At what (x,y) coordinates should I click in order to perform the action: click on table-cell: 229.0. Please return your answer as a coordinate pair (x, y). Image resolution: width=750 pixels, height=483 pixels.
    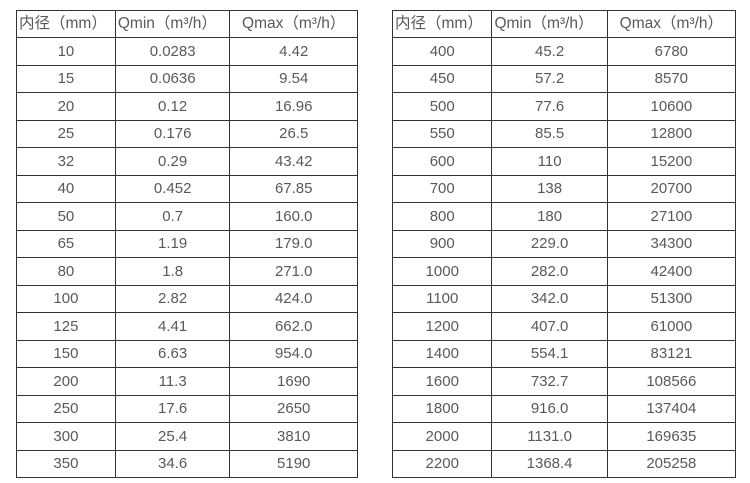
    Looking at the image, I should click on (549, 243).